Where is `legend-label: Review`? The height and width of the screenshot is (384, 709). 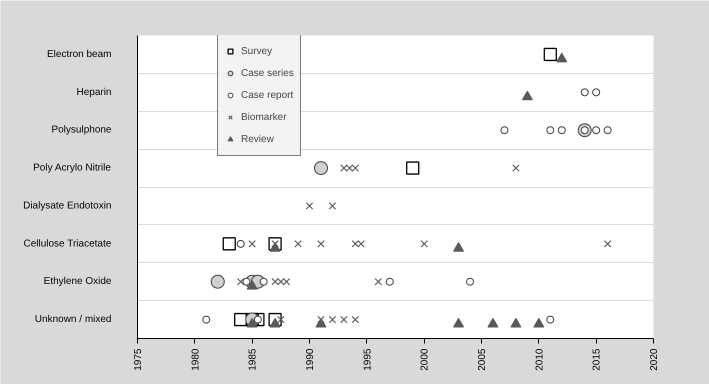
legend-label: Review is located at coordinates (257, 139).